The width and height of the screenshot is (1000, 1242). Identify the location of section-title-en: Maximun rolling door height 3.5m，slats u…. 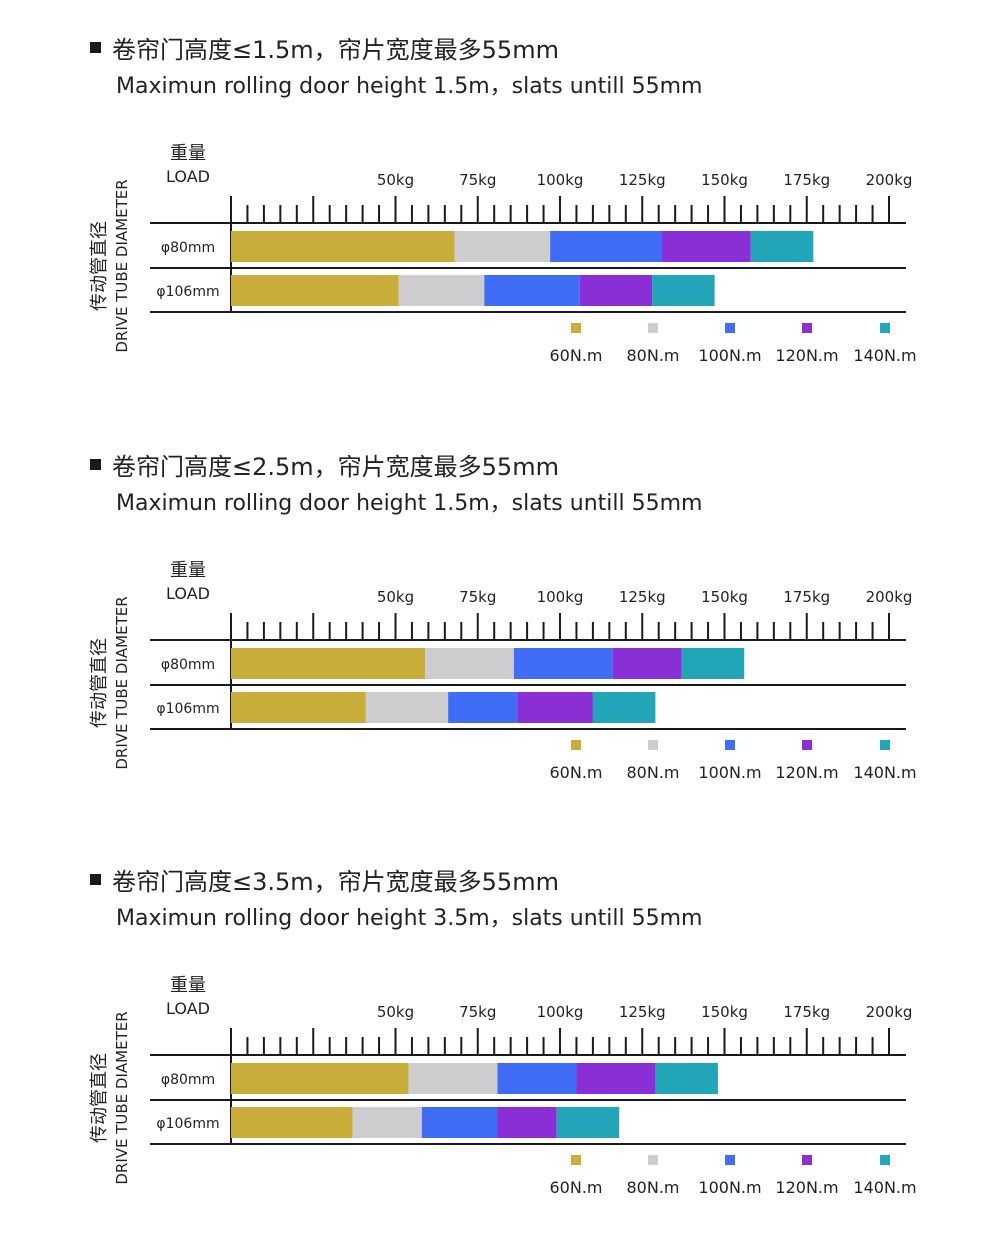
(409, 918).